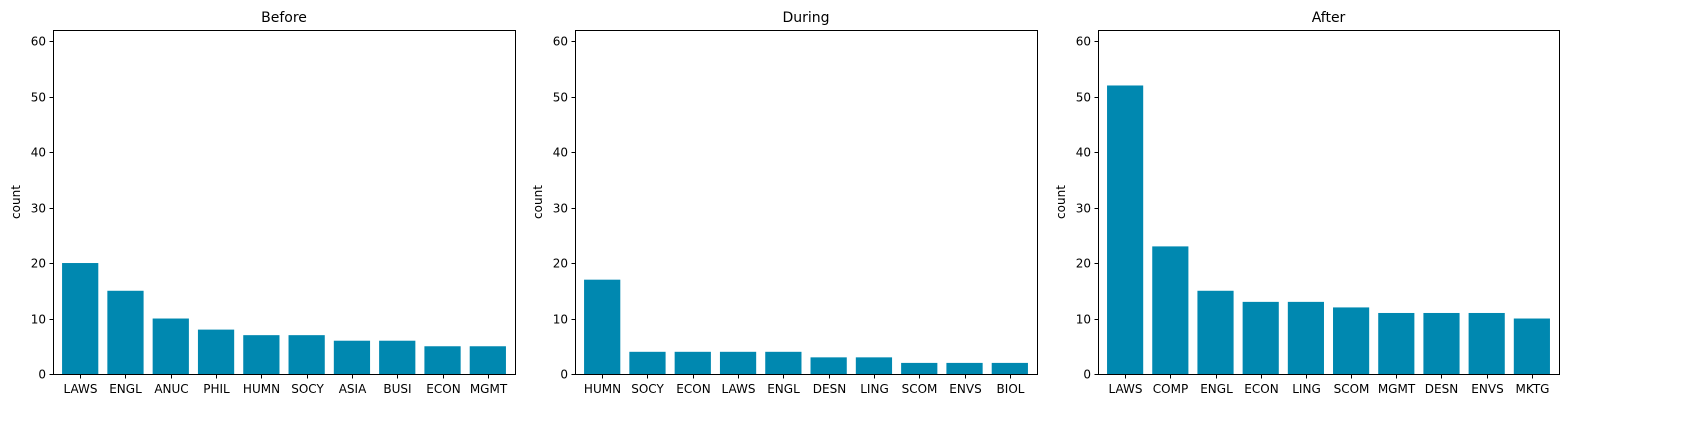 The height and width of the screenshot is (435, 1686). I want to click on x-tick-label: ANUC, so click(171, 389).